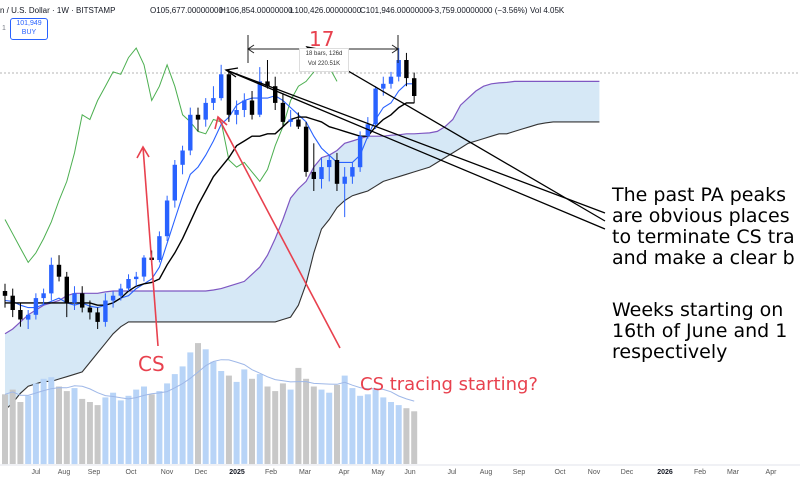  Describe the element at coordinates (29, 32) in the screenshot. I see `buy-label: BUY` at that location.